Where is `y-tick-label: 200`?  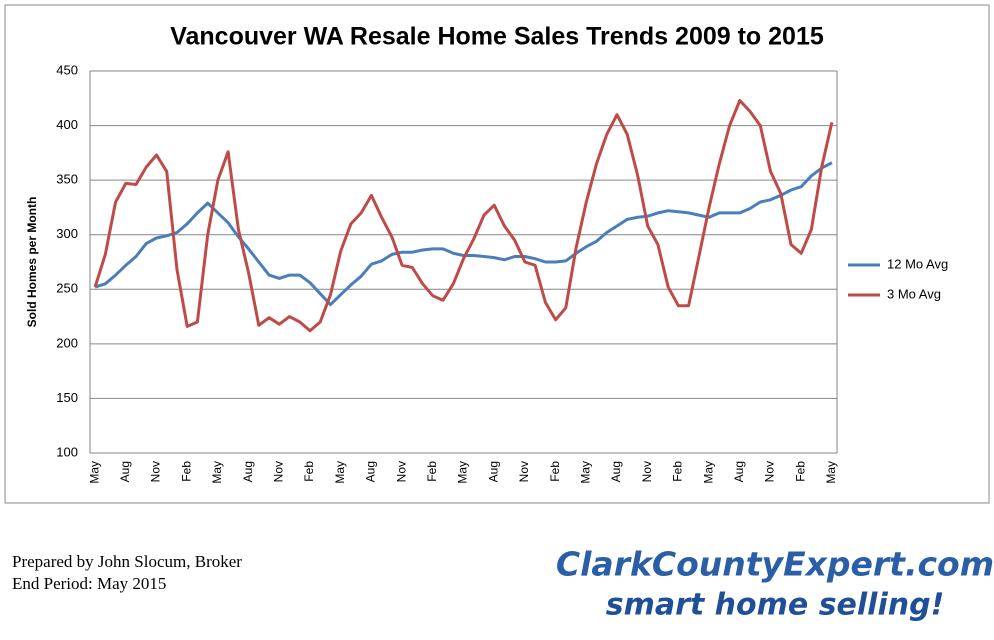
y-tick-label: 200 is located at coordinates (67, 342).